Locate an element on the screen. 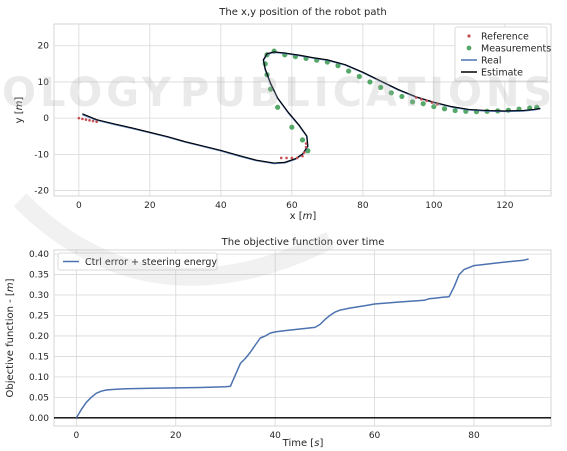 This screenshot has height=451, width=567. legend-measurements-label: Measurements is located at coordinates (516, 49).